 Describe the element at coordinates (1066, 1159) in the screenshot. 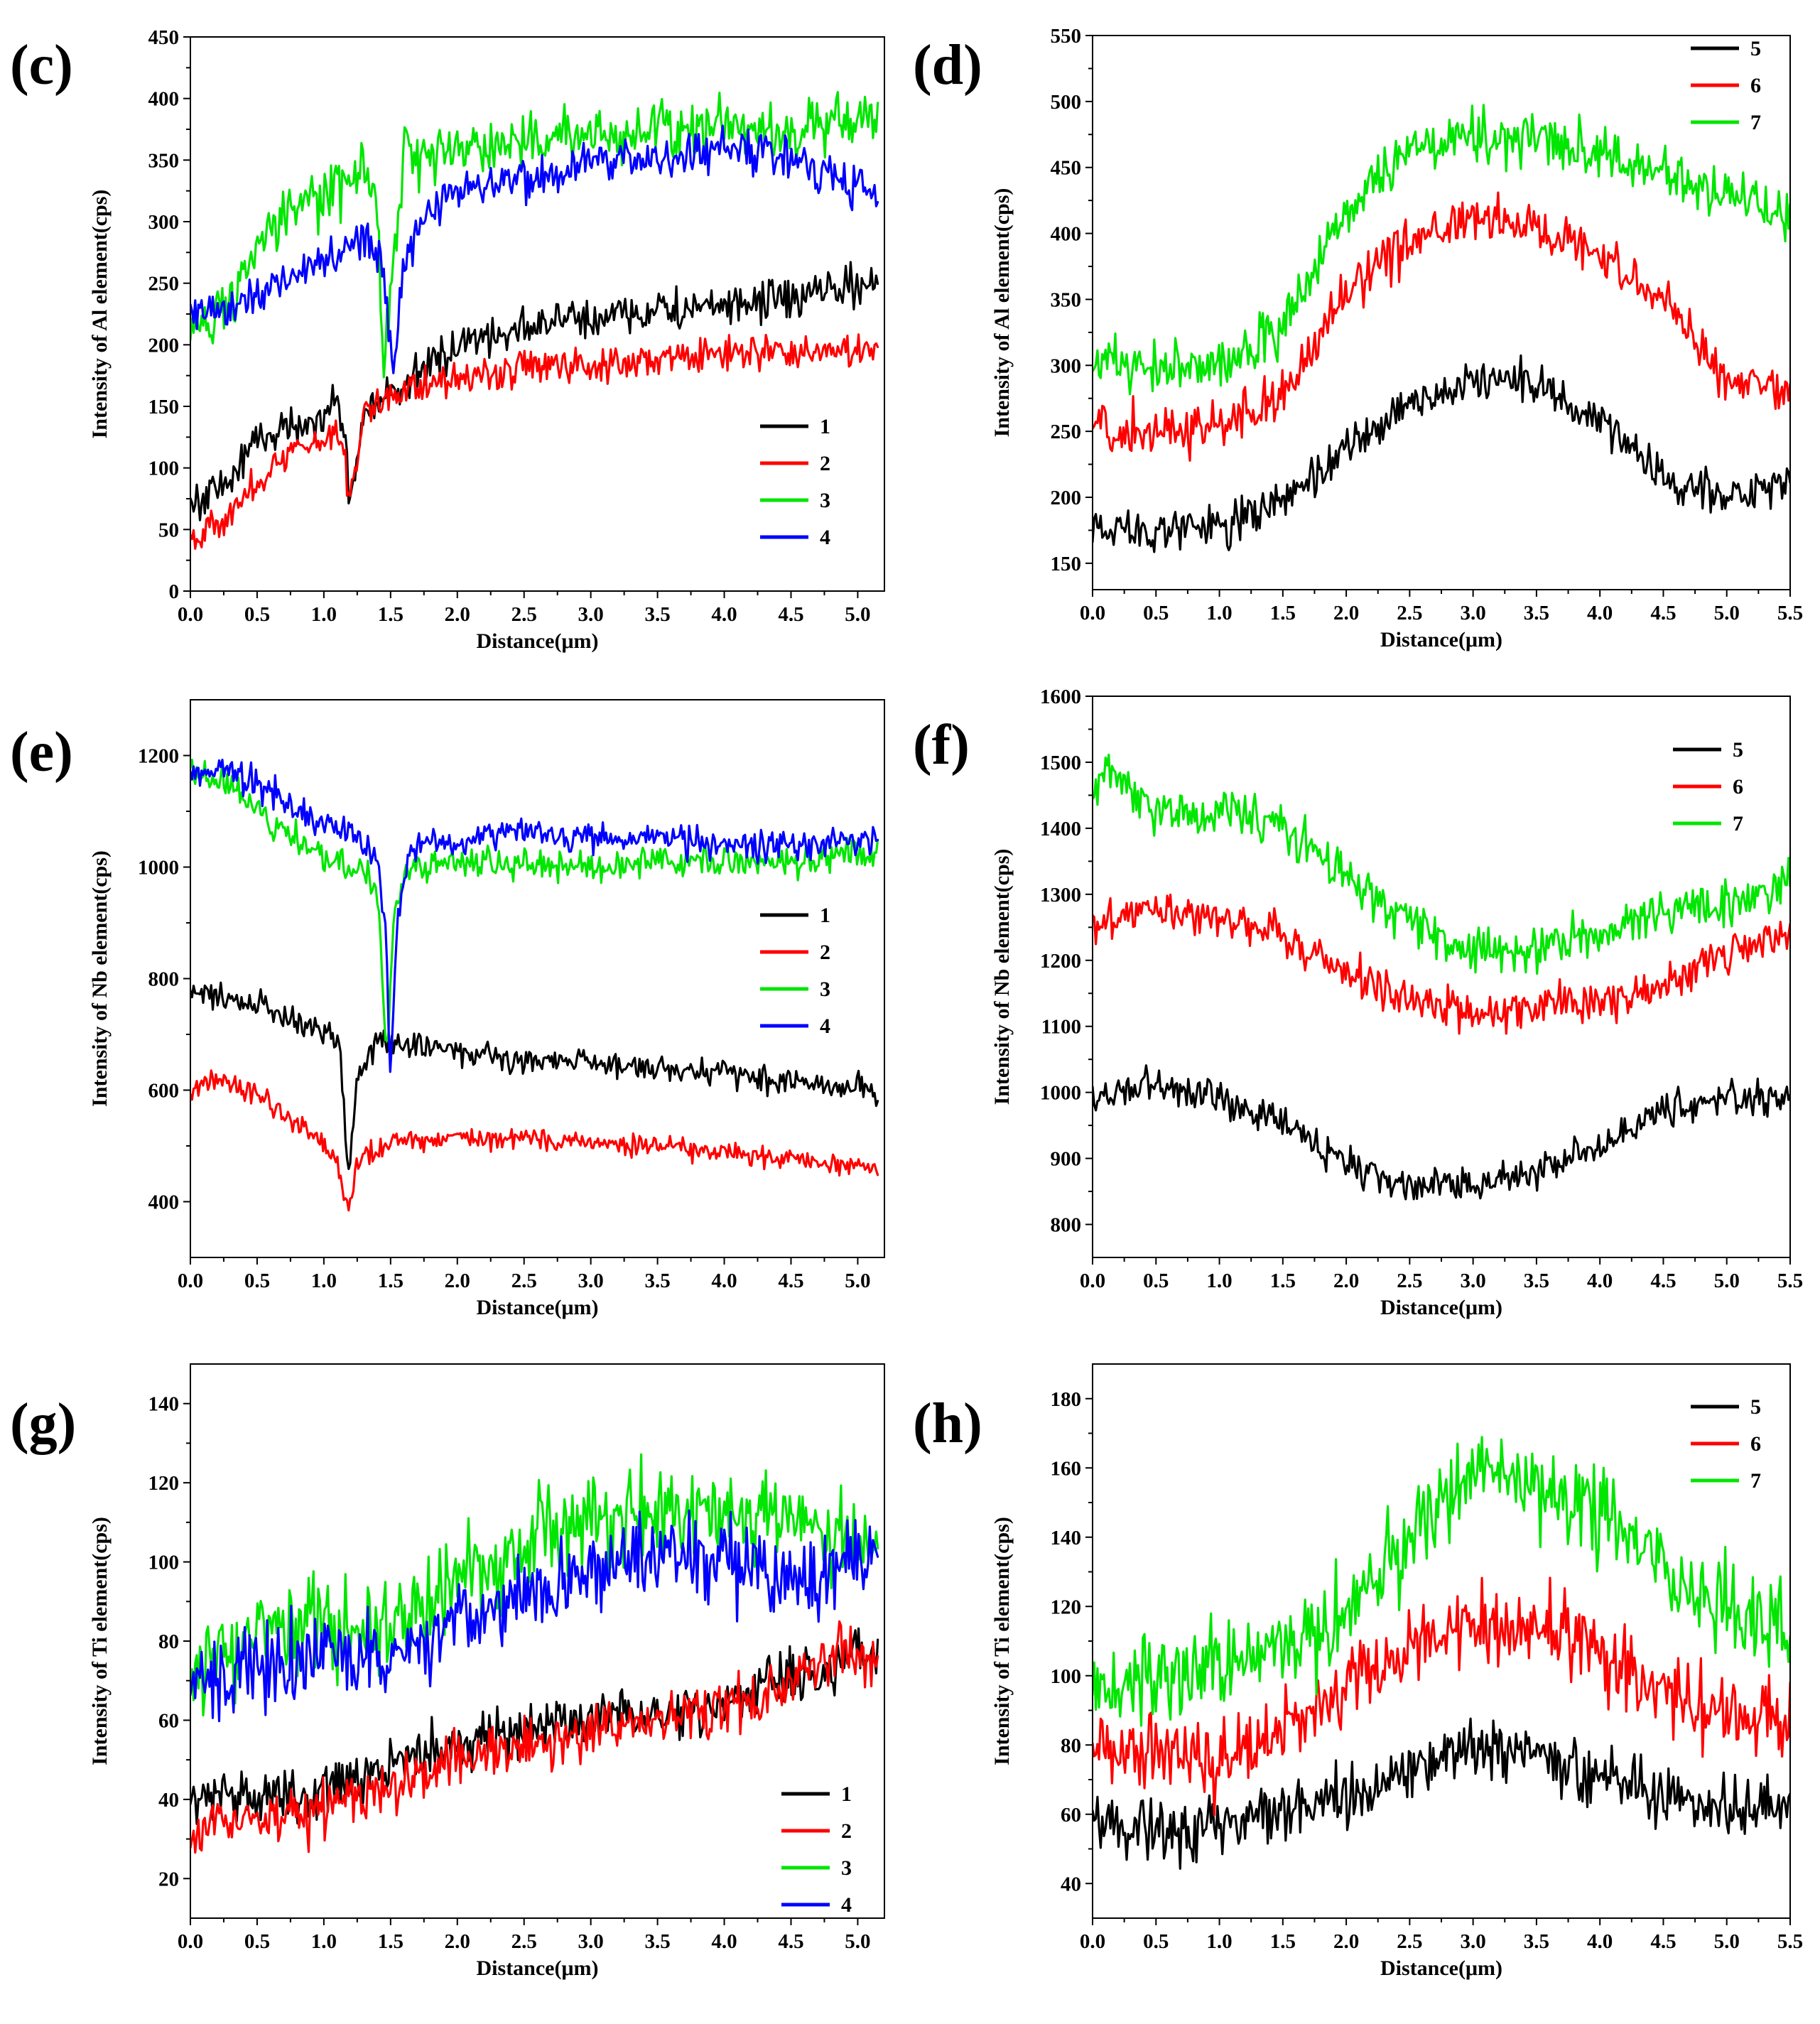

I see `y-tick-label: 900` at that location.